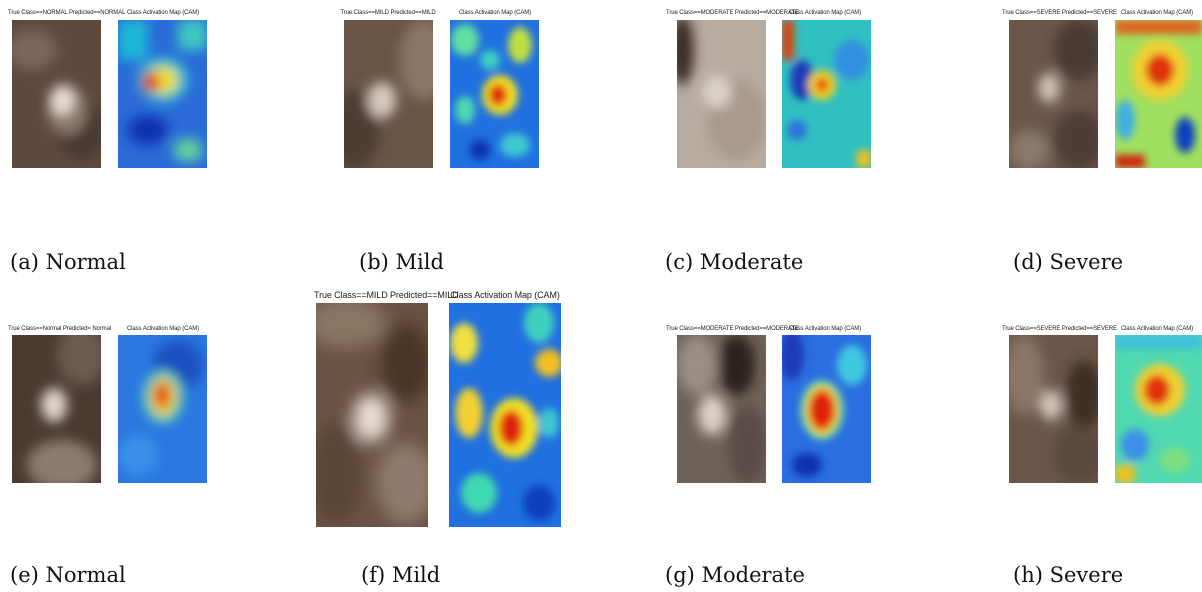 This screenshot has width=1202, height=592. What do you see at coordinates (67, 13) in the screenshot?
I see `panel-a-xray-title: True Class==NORMAL Predicted==NORMAL` at bounding box center [67, 13].